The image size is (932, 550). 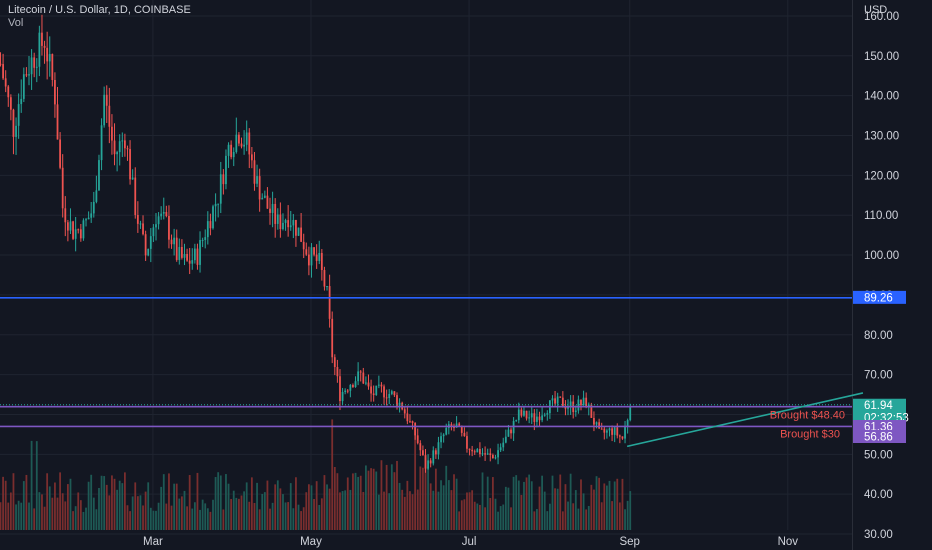 What do you see at coordinates (878, 298) in the screenshot?
I see `price-label-resistance-value: 89.26` at bounding box center [878, 298].